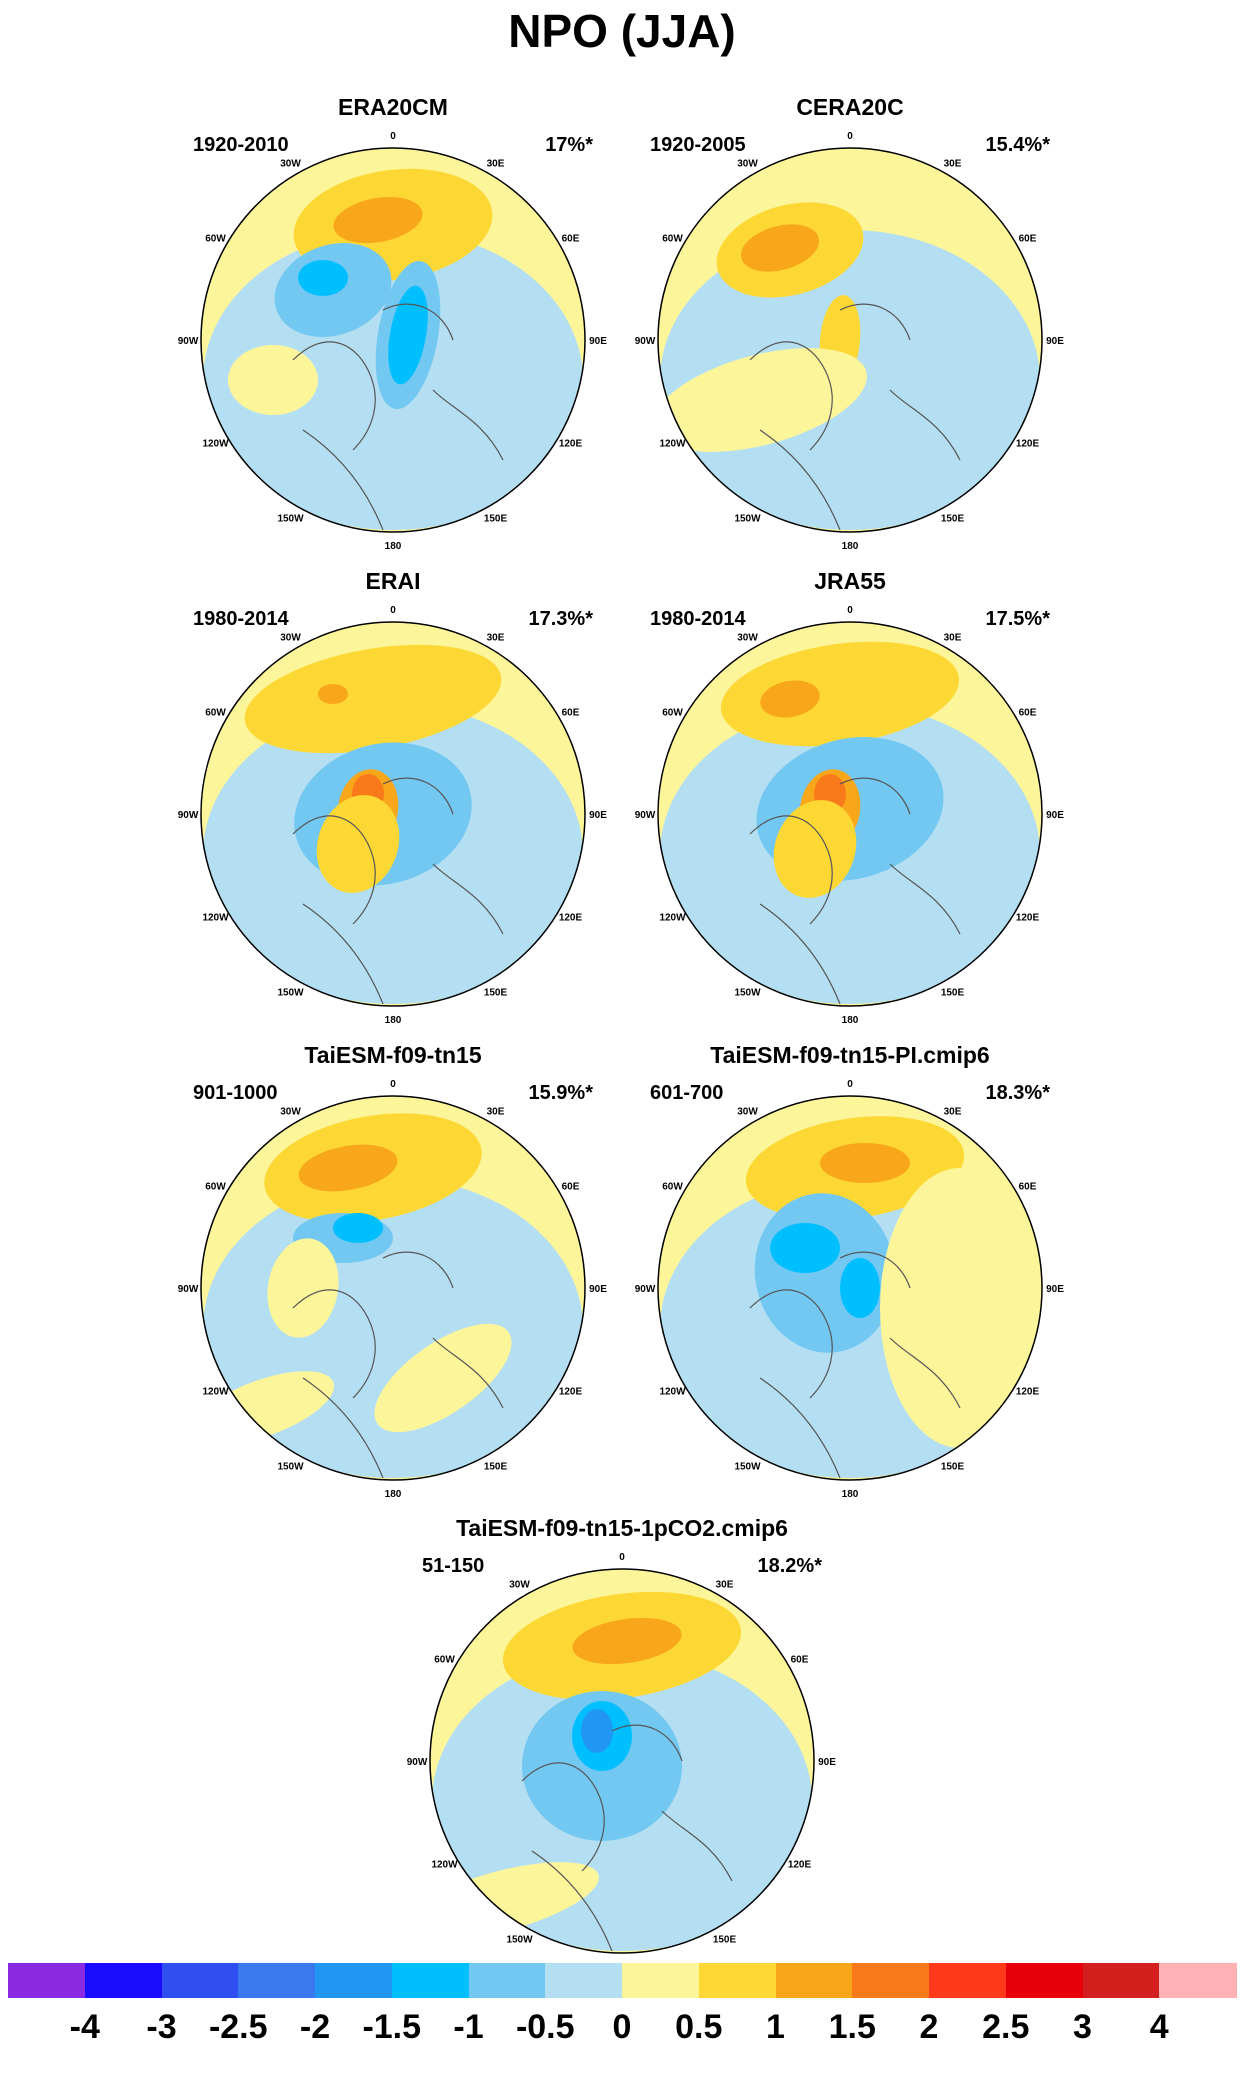 The width and height of the screenshot is (1244, 2082). I want to click on panel-period: 601-700, so click(687, 1093).